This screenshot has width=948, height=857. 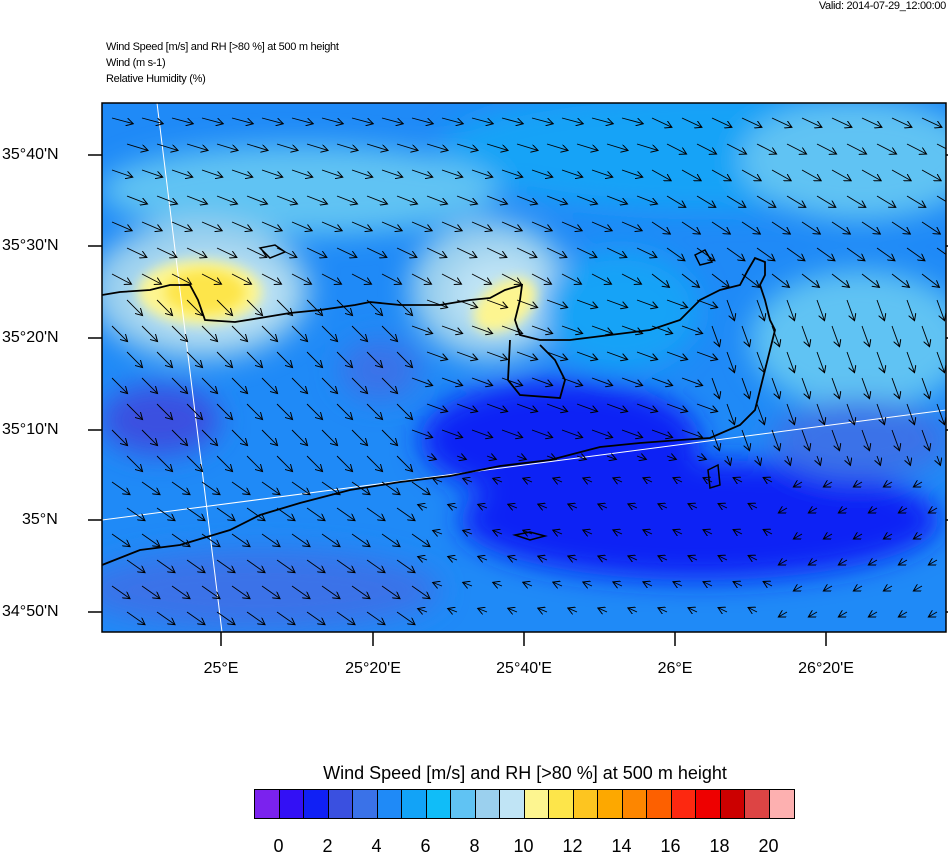 I want to click on lat-label: 34°50'N, so click(x=30, y=611).